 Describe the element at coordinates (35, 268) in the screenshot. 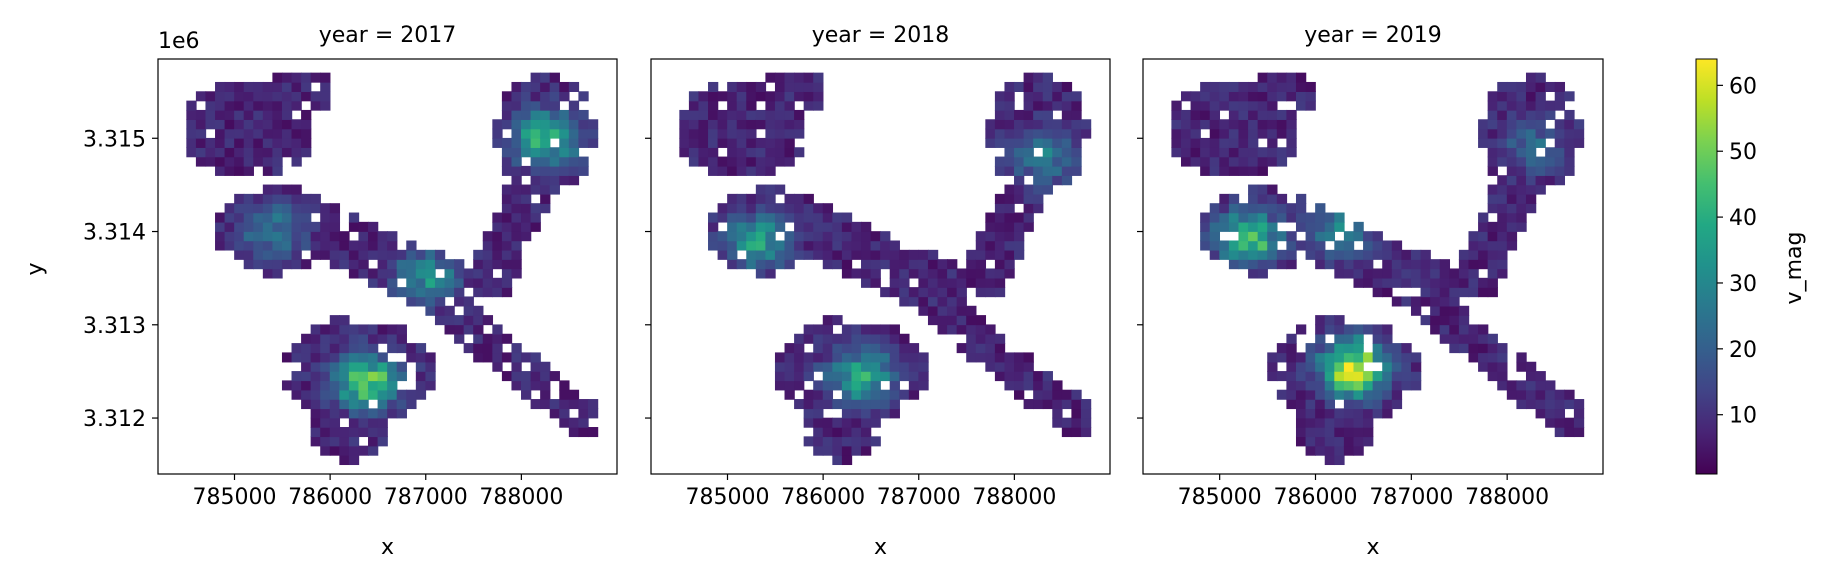

I see `y-axis-label: y` at that location.